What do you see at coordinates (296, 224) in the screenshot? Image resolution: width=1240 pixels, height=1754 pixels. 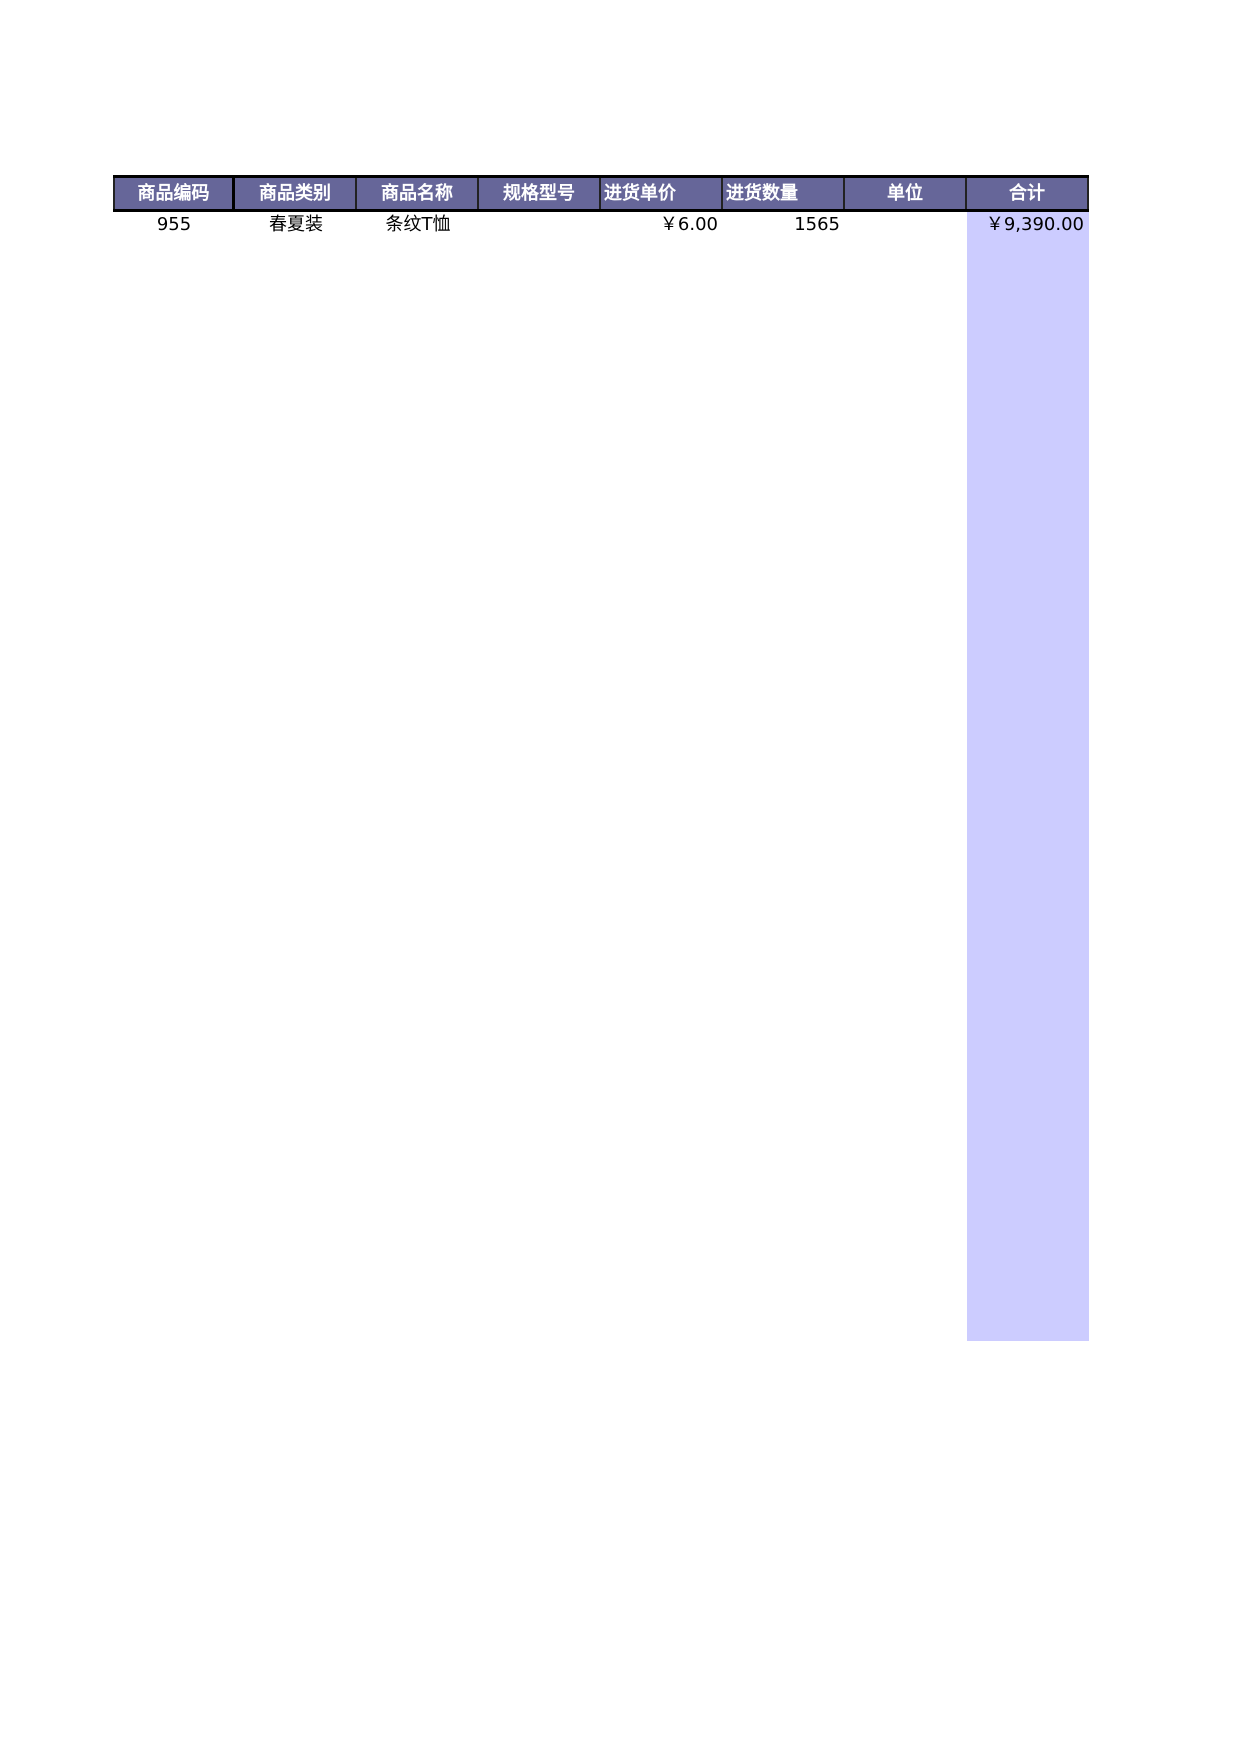 I see `cell-category: 春夏装` at bounding box center [296, 224].